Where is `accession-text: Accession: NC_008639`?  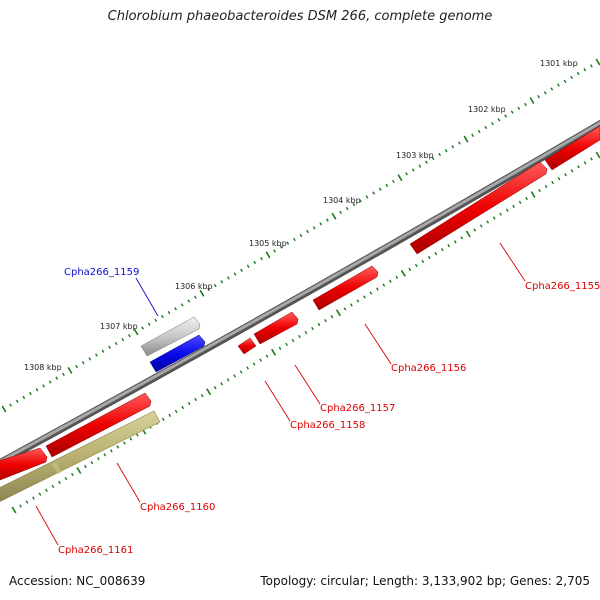
accession-text: Accession: NC_008639 is located at coordinates (77, 581).